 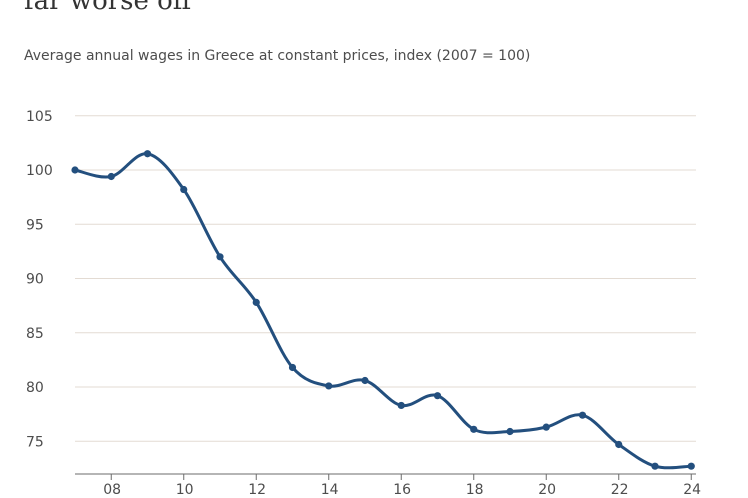 I want to click on y-tick-label-85: 85, so click(x=35, y=334).